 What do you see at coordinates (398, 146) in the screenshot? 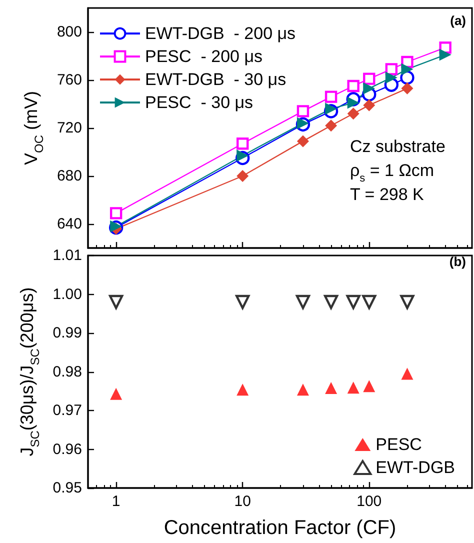
I see `annotation: Cz substrate` at bounding box center [398, 146].